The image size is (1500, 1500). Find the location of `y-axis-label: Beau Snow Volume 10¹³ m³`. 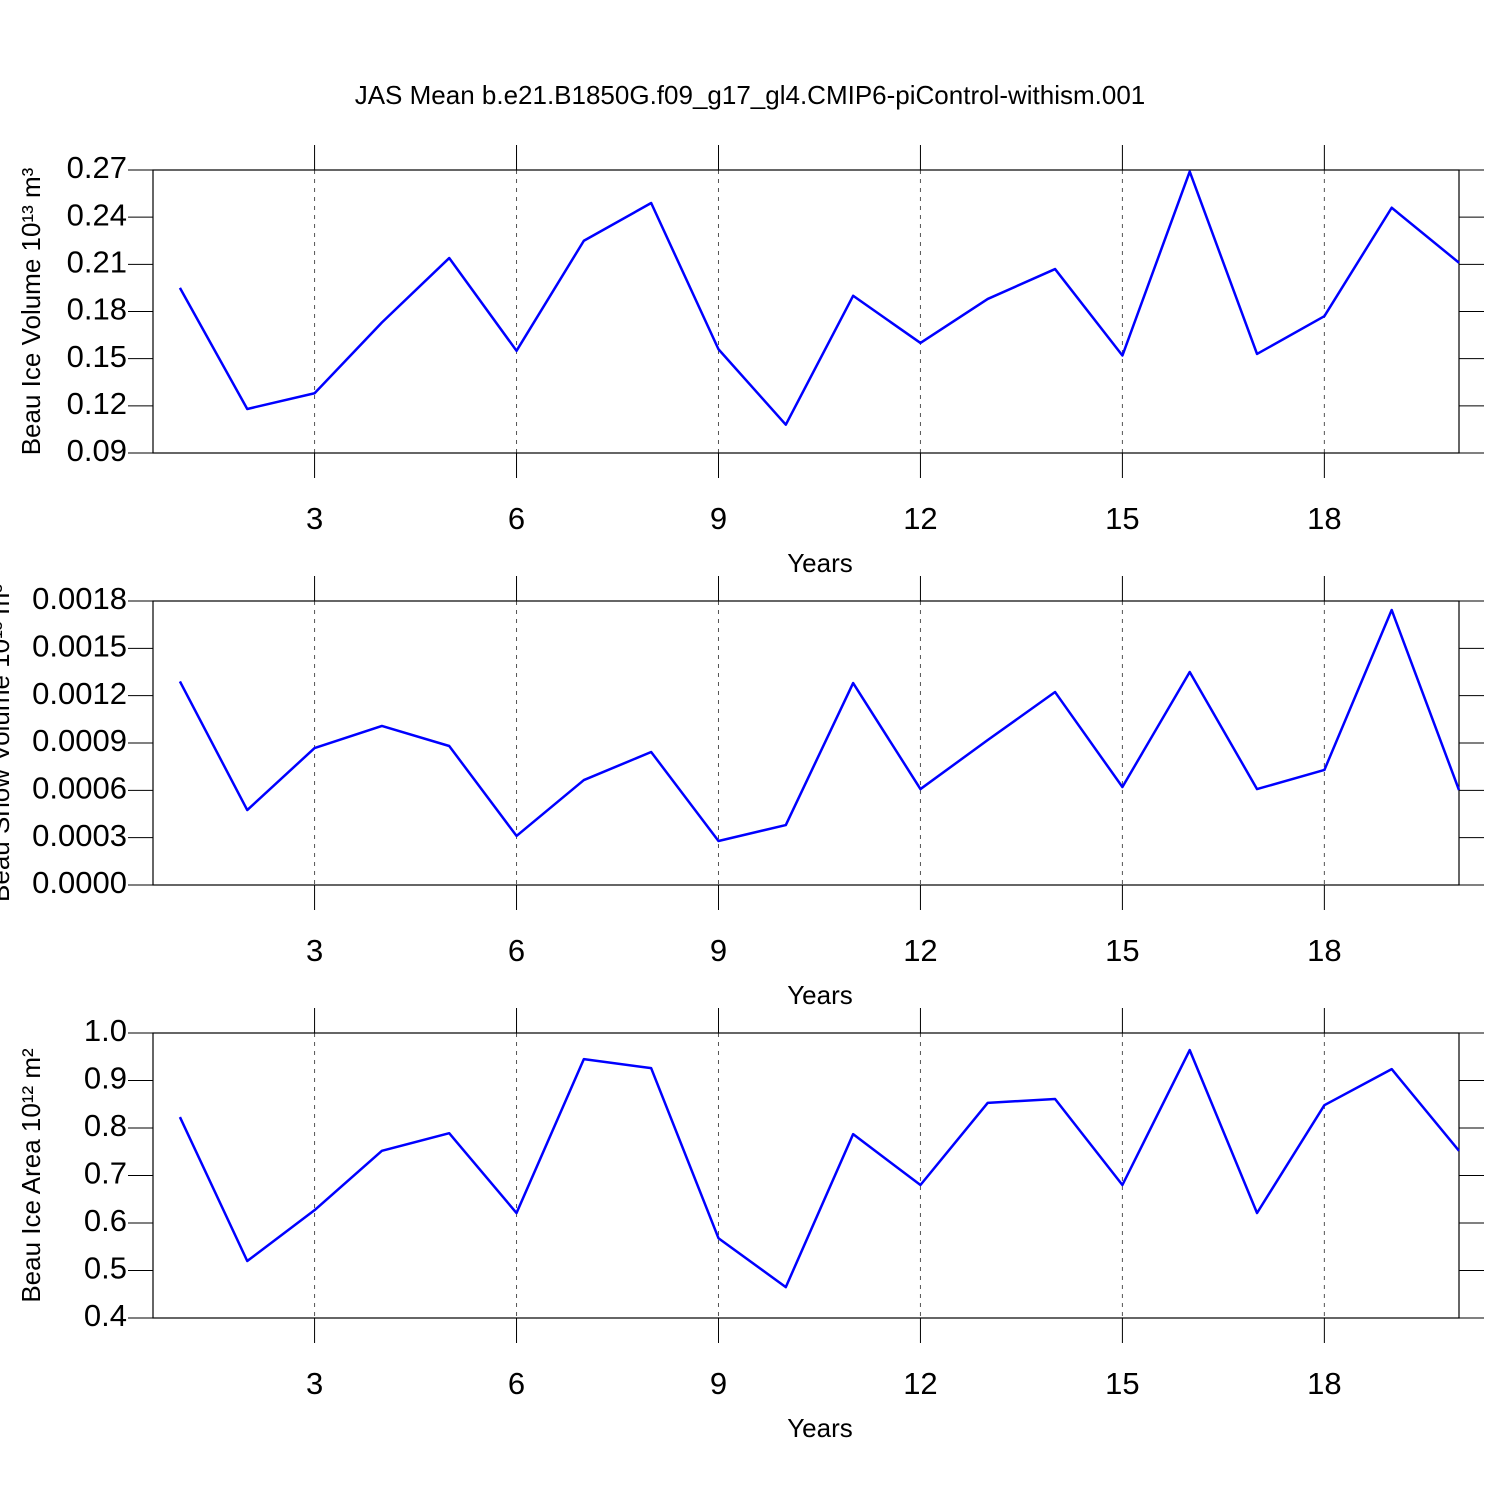

y-axis-label: Beau Snow Volume 10¹³ m³ is located at coordinates (7, 743).